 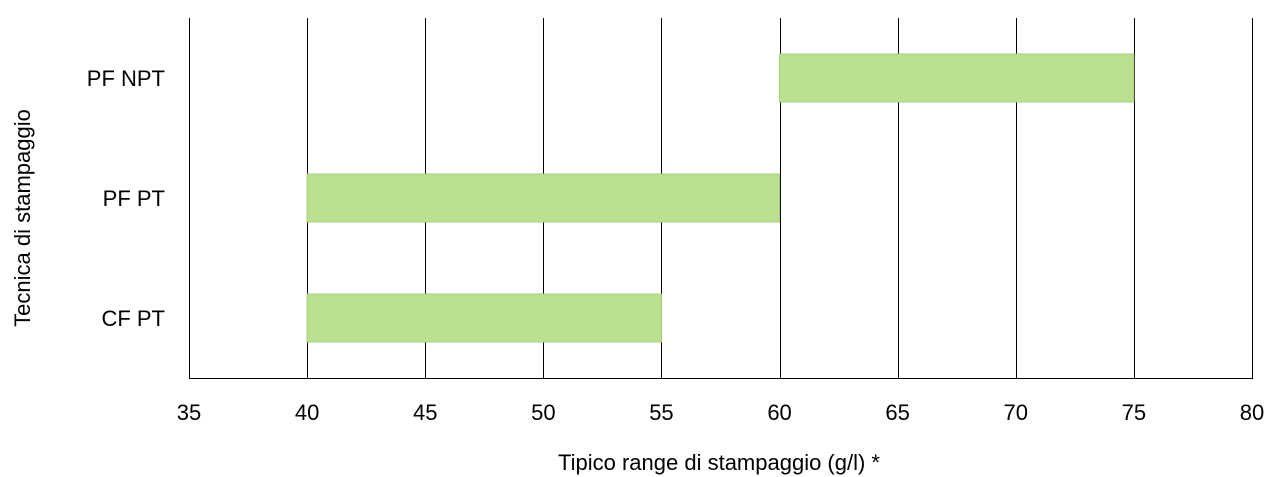 What do you see at coordinates (543, 198) in the screenshot?
I see `bar-pf-pt` at bounding box center [543, 198].